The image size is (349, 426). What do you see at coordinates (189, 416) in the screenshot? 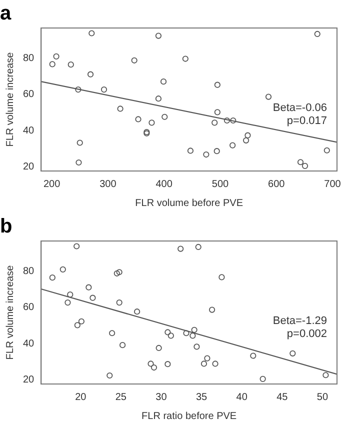
I see `x-axis-title: FLR ratio before PVE` at bounding box center [189, 416].